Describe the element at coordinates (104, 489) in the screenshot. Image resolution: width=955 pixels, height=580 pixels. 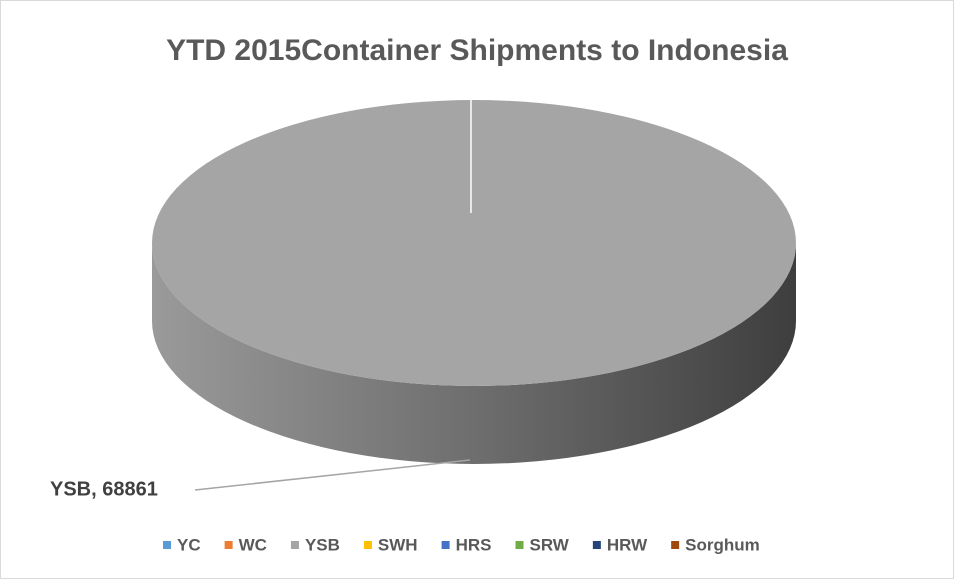
I see `data-label: YSB, 68861` at that location.